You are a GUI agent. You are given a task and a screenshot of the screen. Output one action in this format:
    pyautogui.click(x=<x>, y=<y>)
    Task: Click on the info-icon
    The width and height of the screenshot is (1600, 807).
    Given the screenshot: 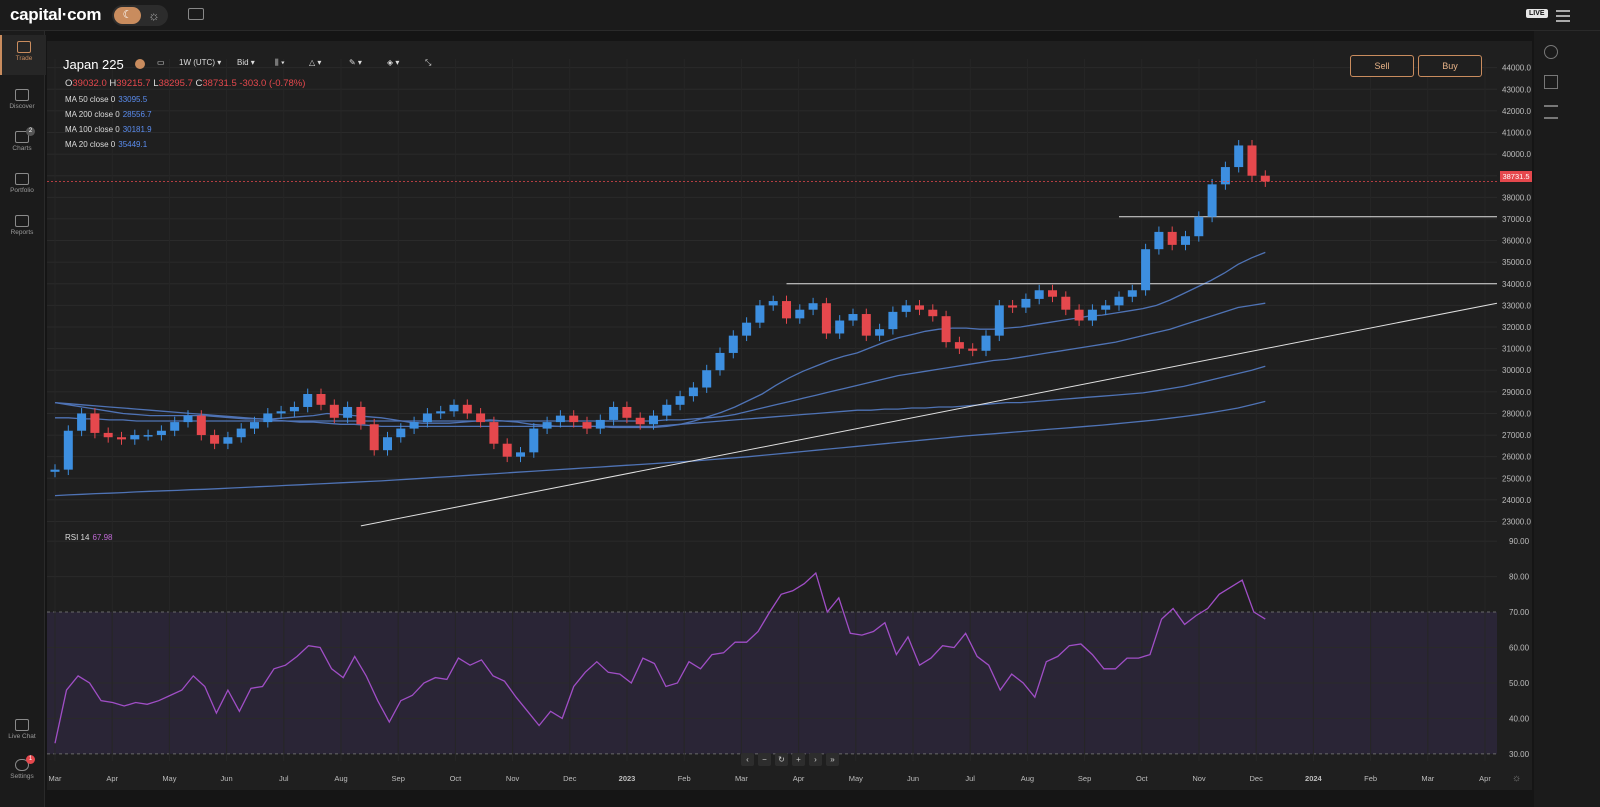 What is the action you would take?
    pyautogui.click(x=1551, y=52)
    